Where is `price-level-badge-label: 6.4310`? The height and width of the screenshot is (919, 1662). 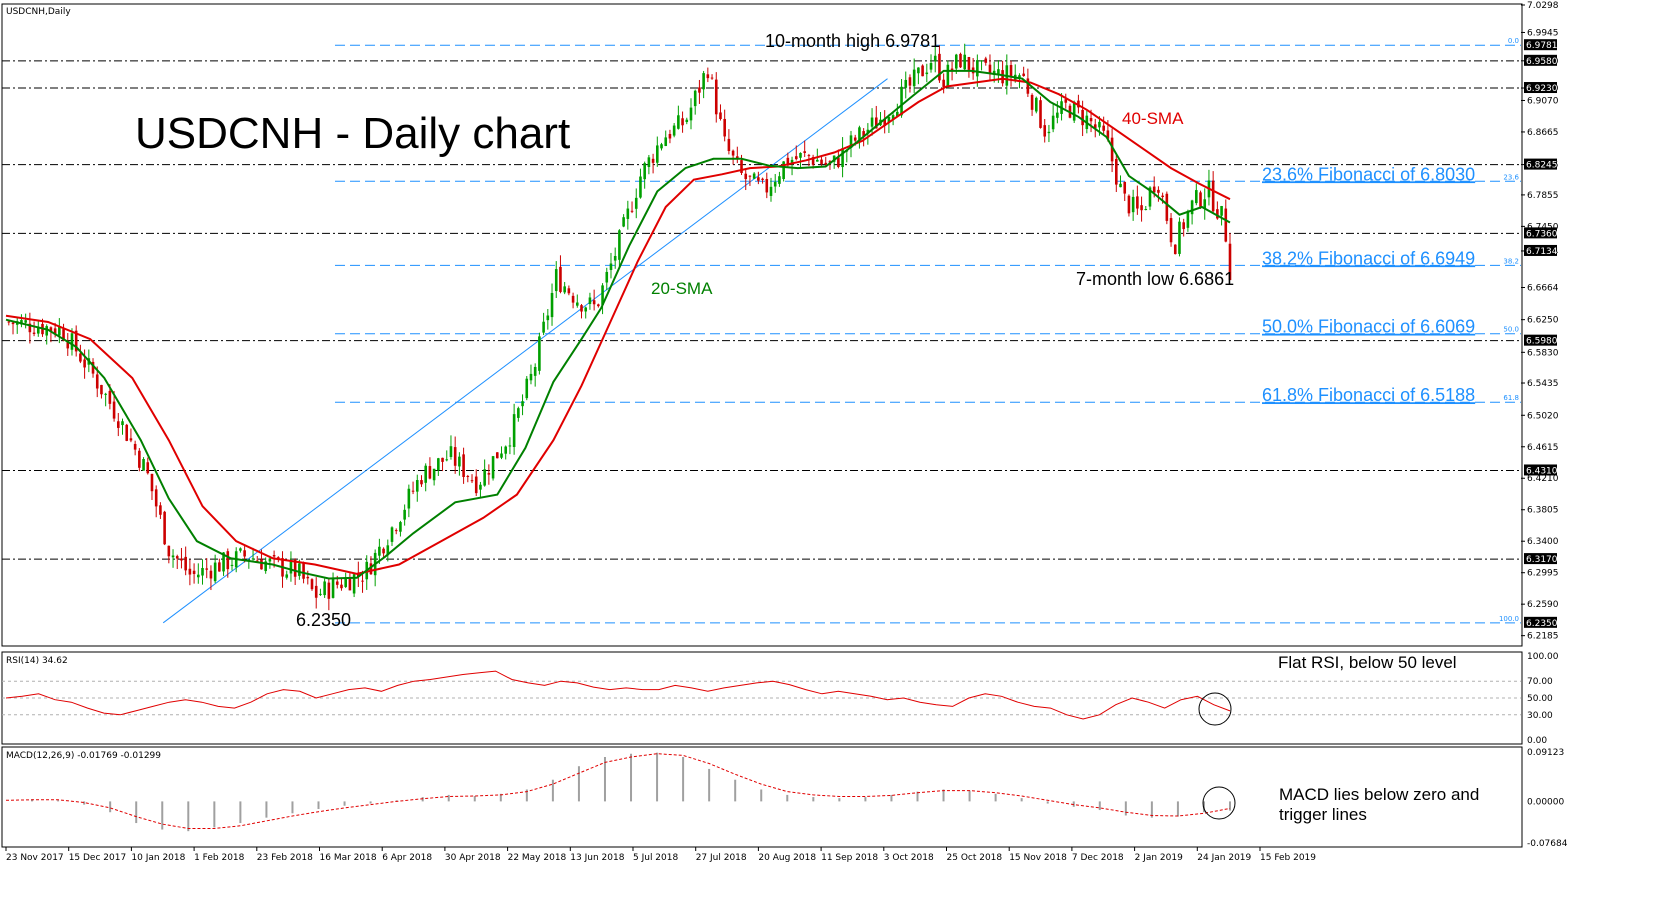 price-level-badge-label: 6.4310 is located at coordinates (1542, 471).